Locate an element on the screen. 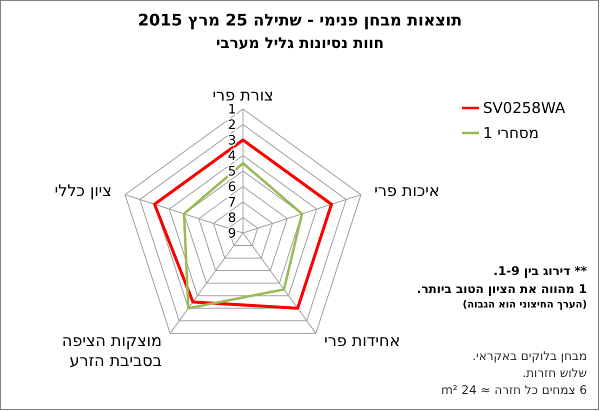 Image resolution: width=600 pixels, height=411 pixels. spoke-label: אחידות פרי is located at coordinates (362, 340).